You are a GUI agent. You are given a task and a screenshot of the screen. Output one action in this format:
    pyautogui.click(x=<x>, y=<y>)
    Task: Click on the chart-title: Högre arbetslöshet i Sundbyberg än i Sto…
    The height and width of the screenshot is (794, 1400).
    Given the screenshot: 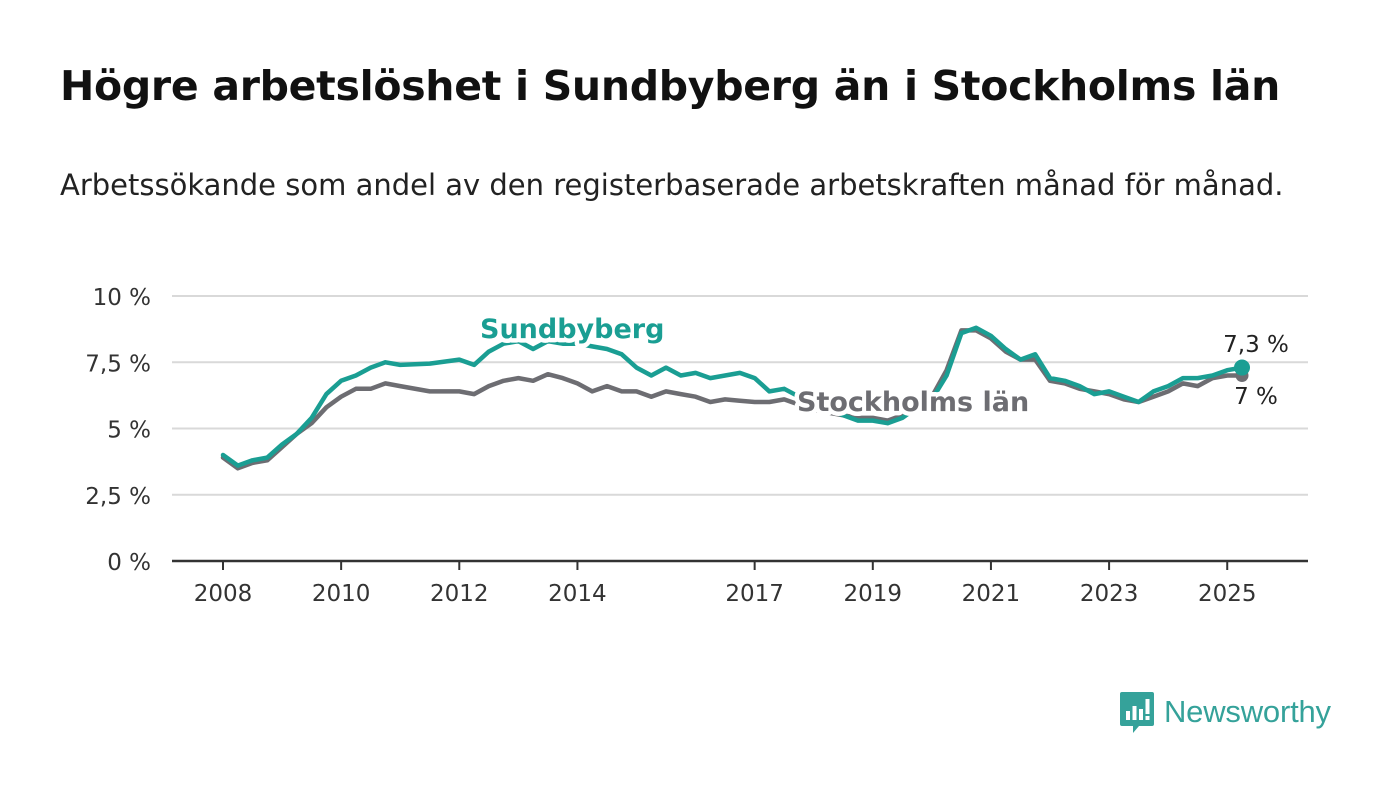 What is the action you would take?
    pyautogui.click(x=670, y=86)
    